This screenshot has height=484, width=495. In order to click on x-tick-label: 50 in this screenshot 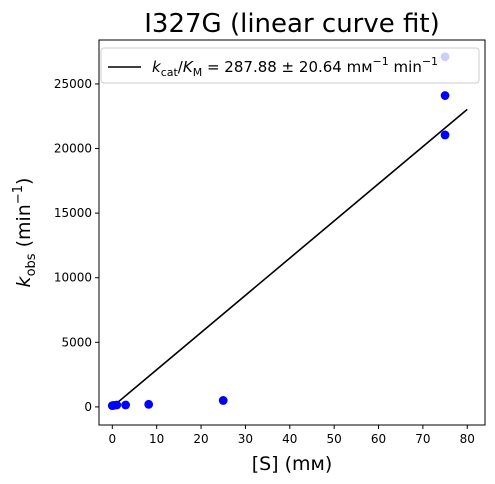, I will do `click(334, 439)`.